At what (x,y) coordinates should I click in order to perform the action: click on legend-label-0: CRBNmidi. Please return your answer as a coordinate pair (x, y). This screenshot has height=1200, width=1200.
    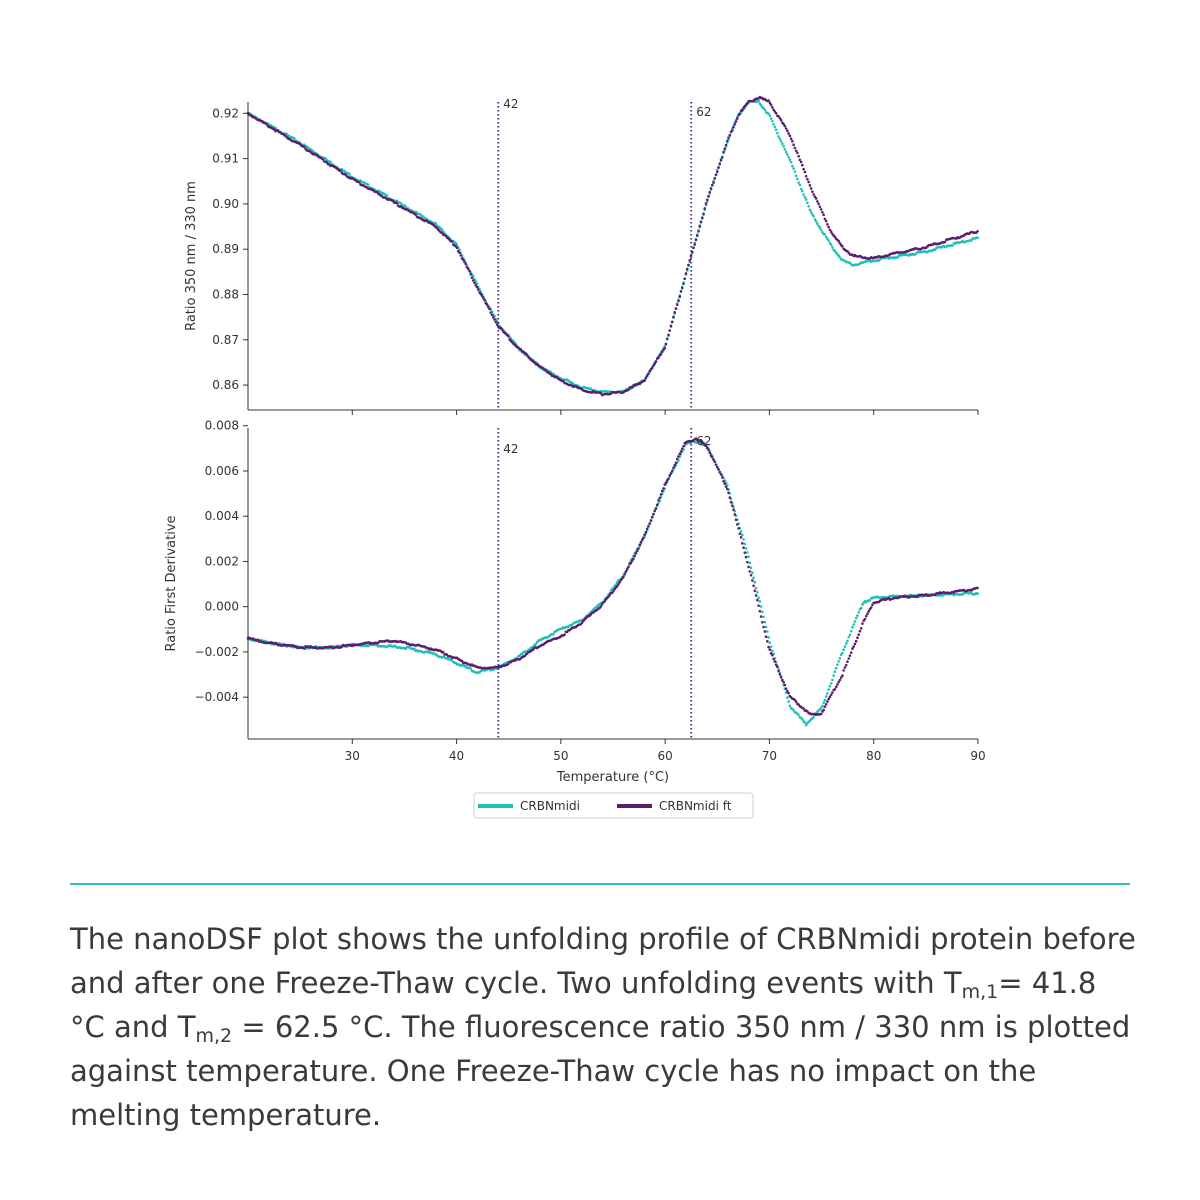
    Looking at the image, I should click on (550, 806).